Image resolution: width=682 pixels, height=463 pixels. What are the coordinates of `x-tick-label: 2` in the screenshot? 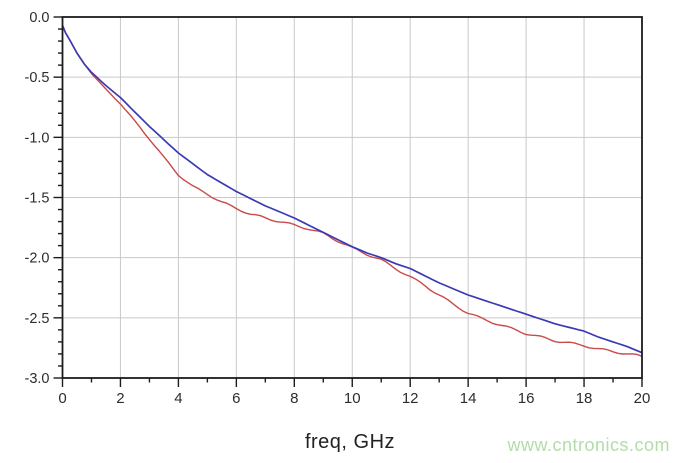 It's located at (120, 398).